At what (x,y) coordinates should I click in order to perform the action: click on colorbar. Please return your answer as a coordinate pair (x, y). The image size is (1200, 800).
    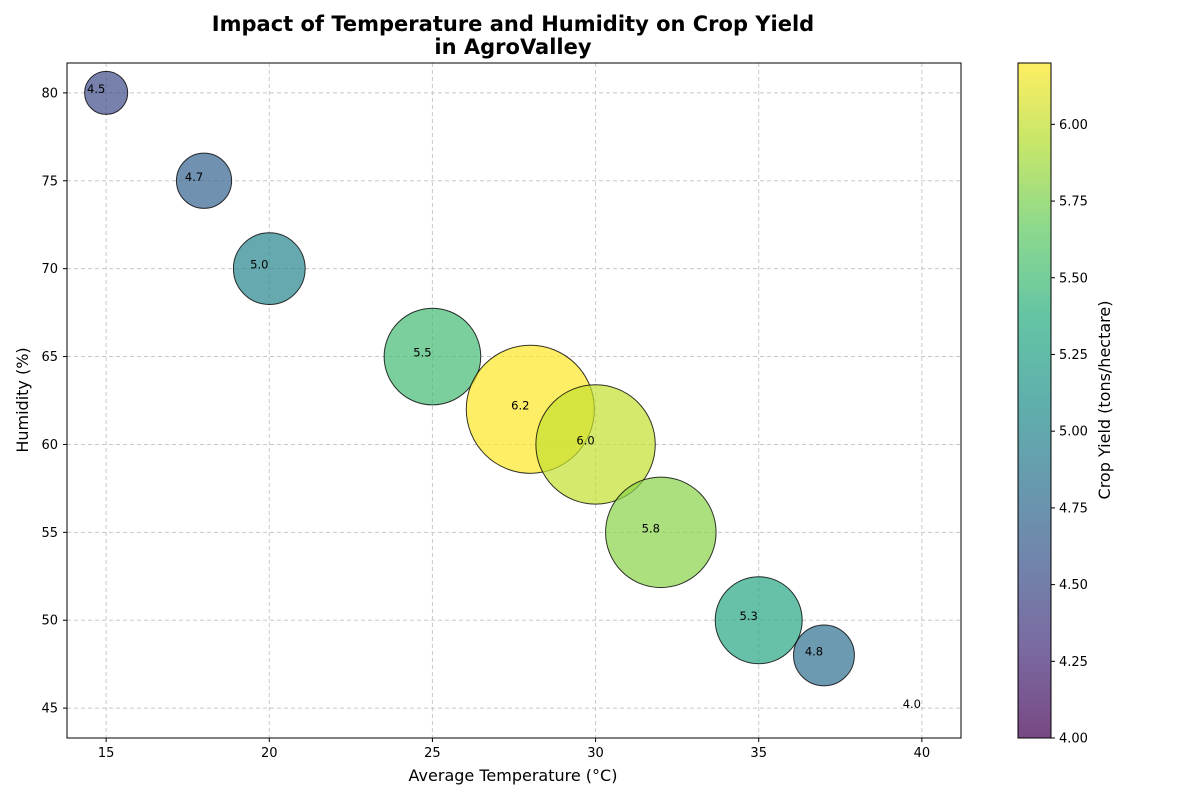
    Looking at the image, I should click on (1034, 400).